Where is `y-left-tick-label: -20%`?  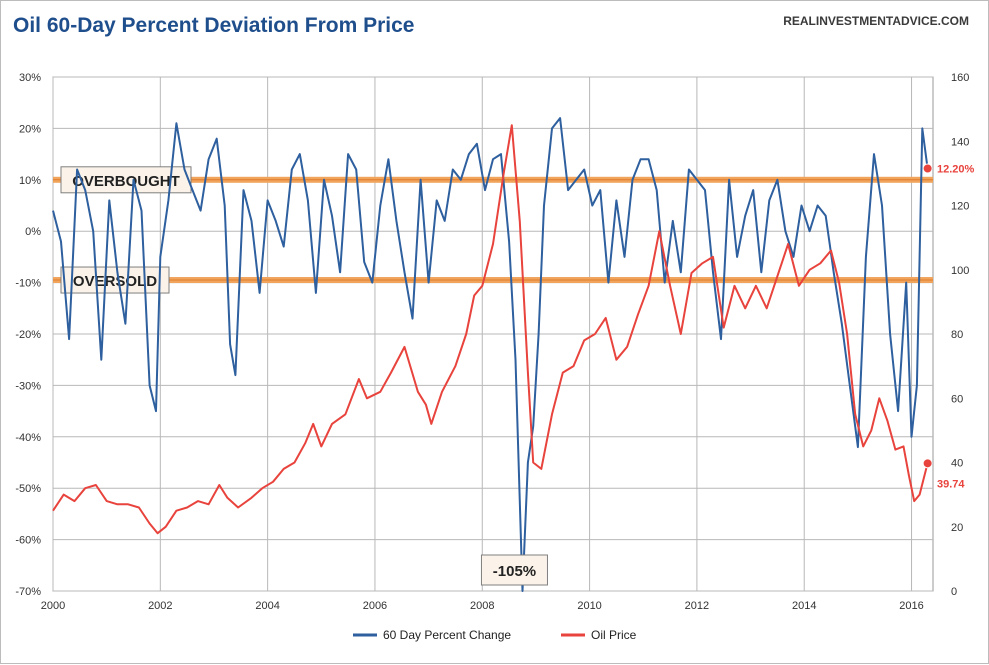
y-left-tick-label: -20% is located at coordinates (28, 335).